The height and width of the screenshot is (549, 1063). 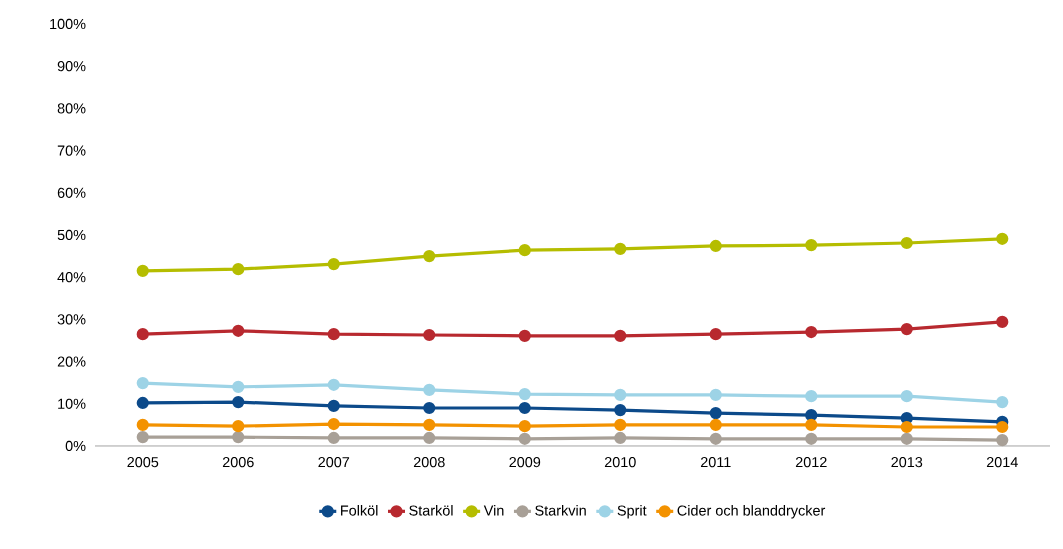 What do you see at coordinates (907, 462) in the screenshot?
I see `x-tick-label: 2013` at bounding box center [907, 462].